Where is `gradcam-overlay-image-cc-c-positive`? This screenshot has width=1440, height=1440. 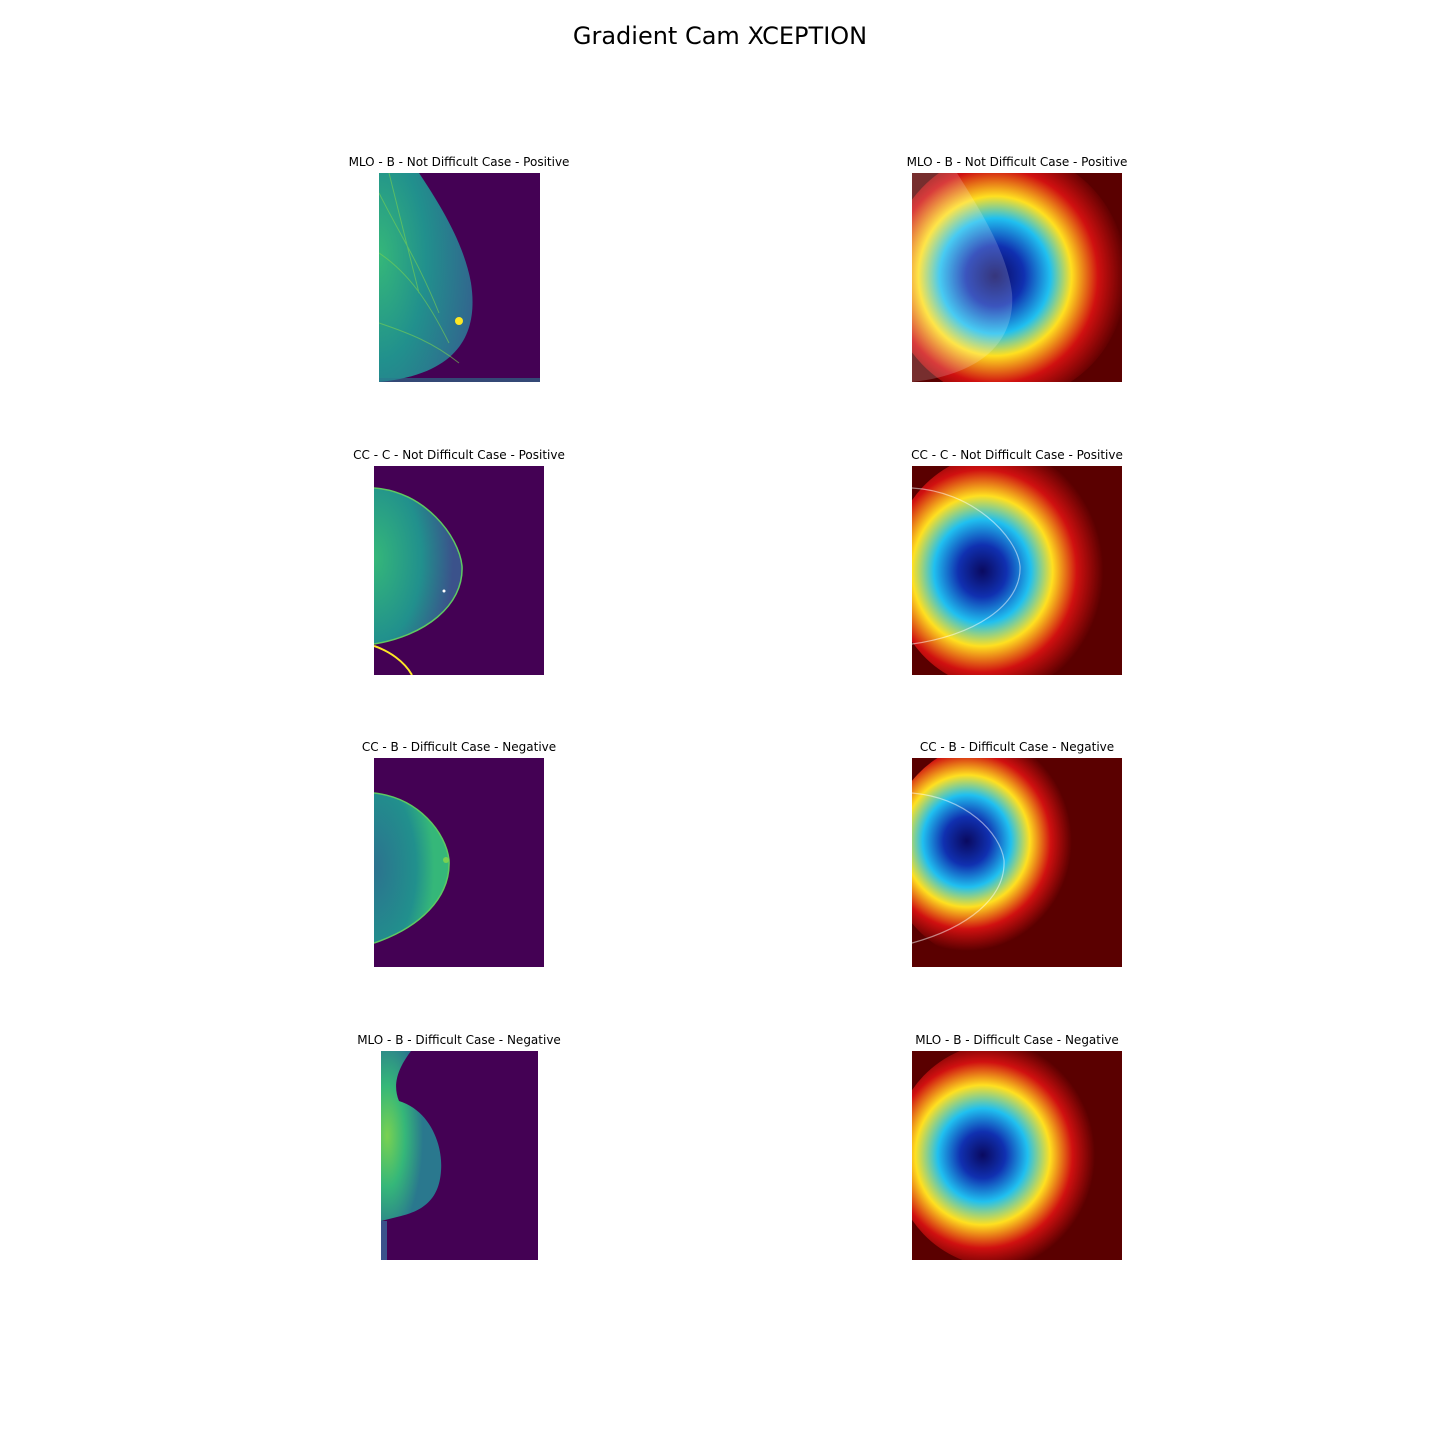 gradcam-overlay-image-cc-c-positive is located at coordinates (1017, 570).